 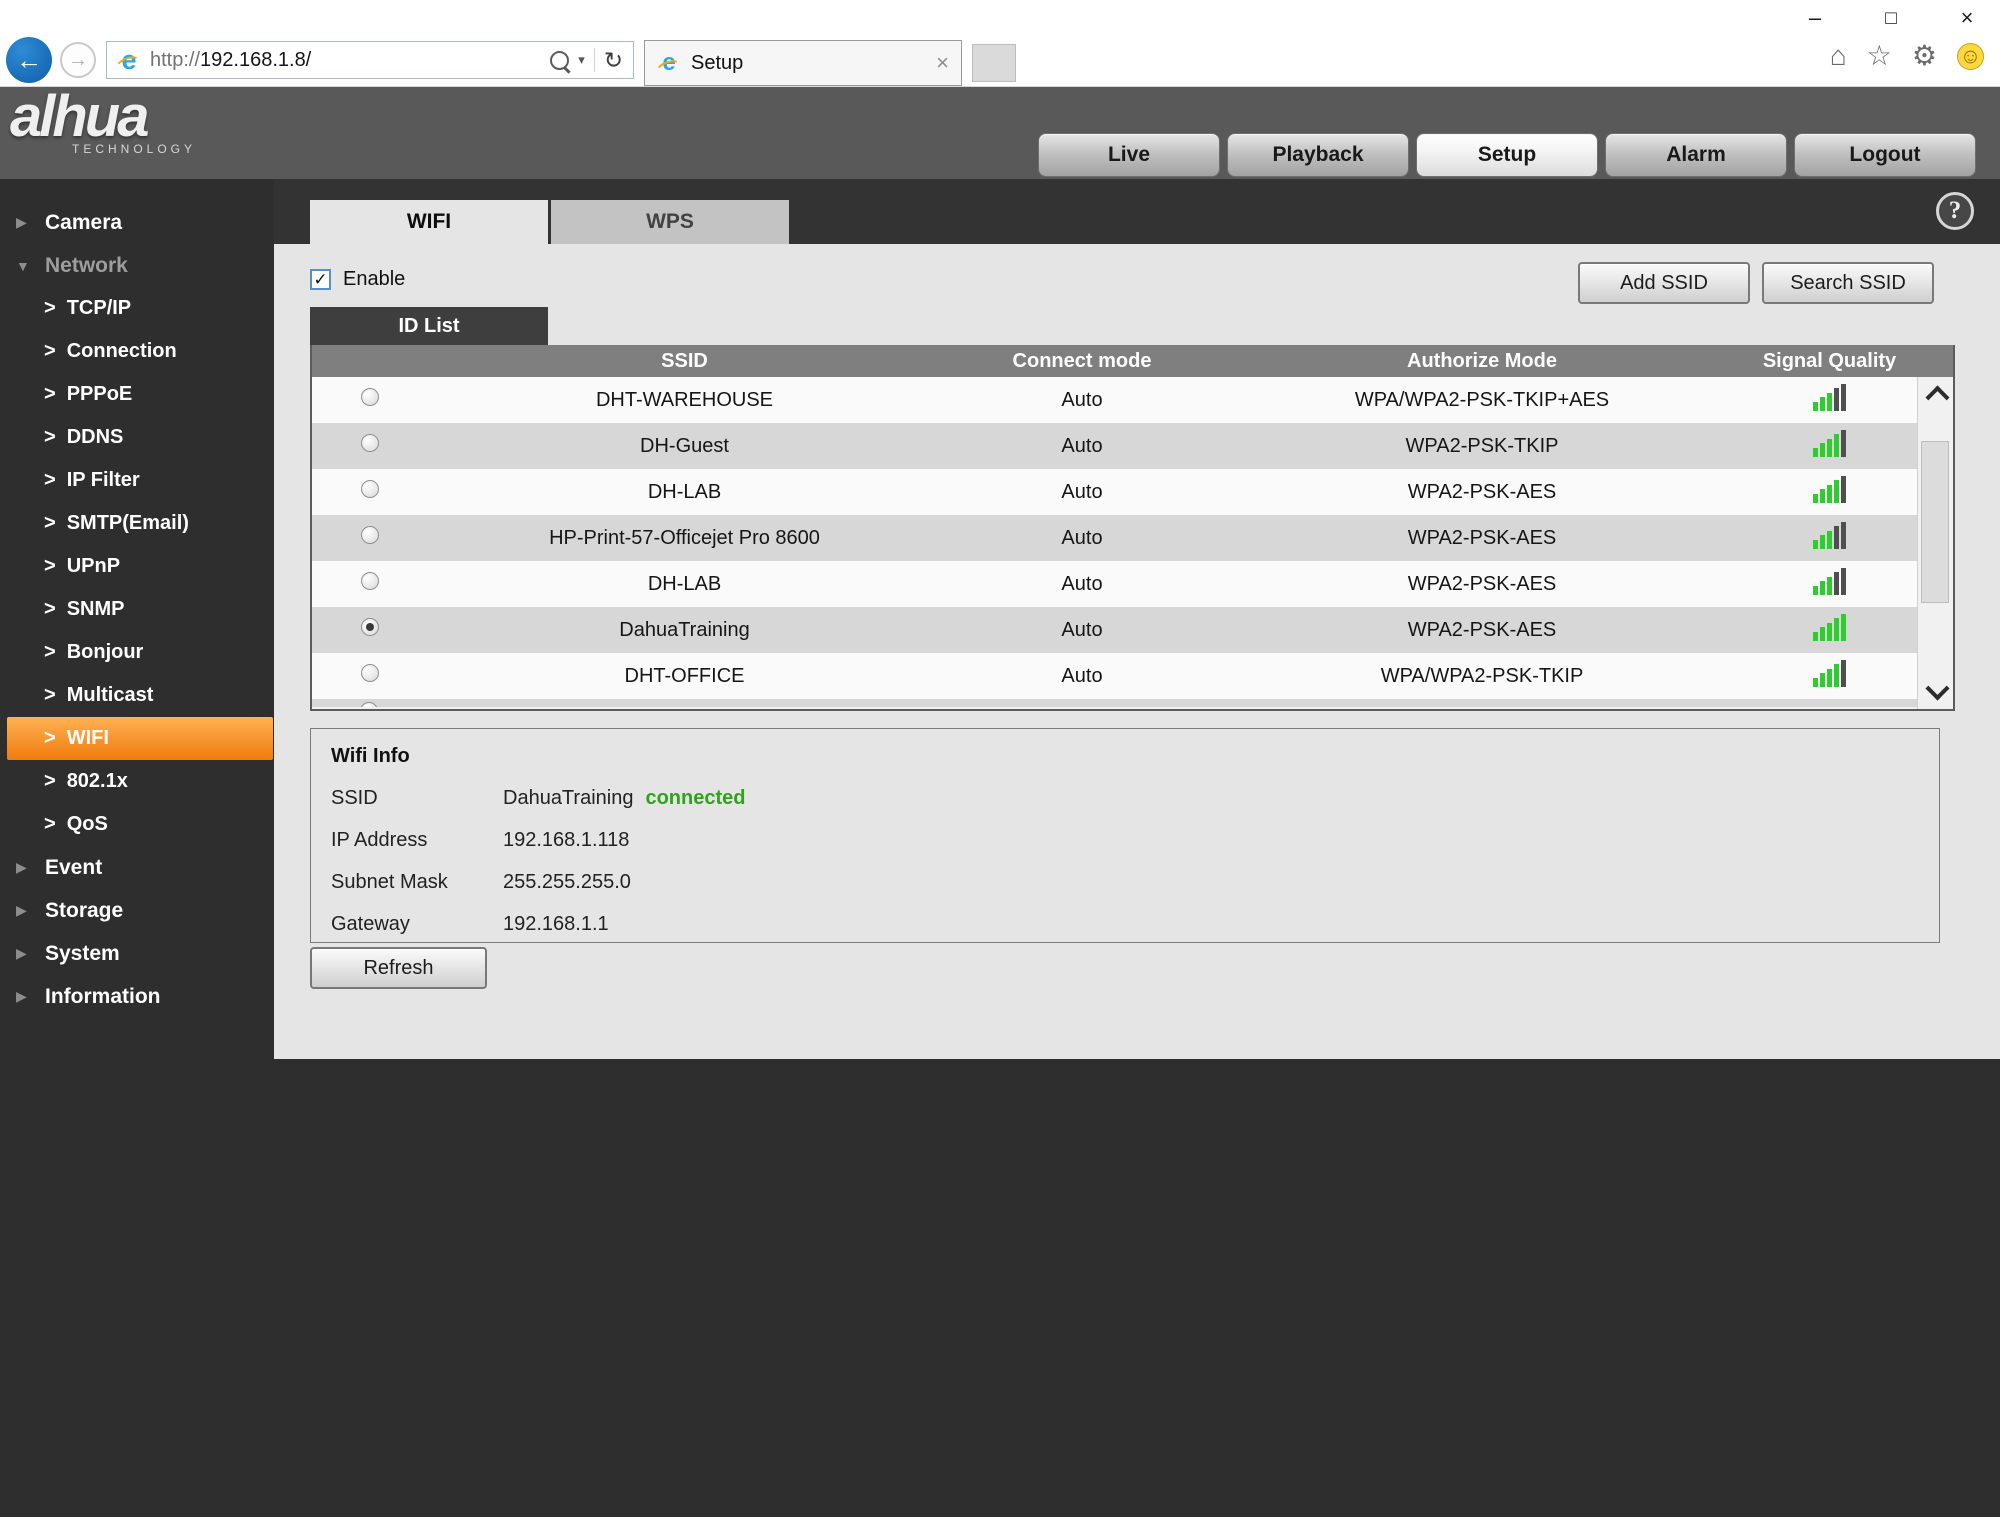 I want to click on authorize-mode-cell: WPA2-PSK-AES, so click(x=1482, y=629).